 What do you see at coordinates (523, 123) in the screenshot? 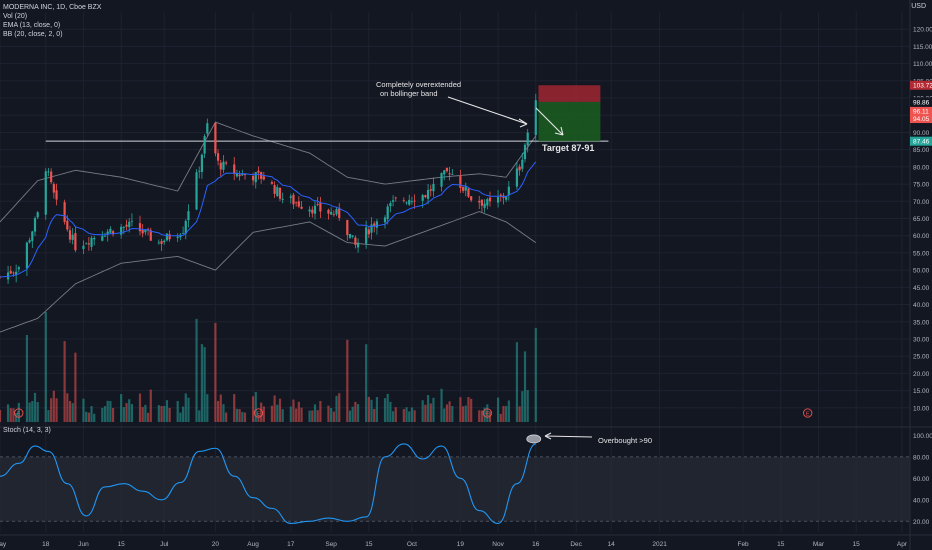
I see `overextended-arrow-head` at bounding box center [523, 123].